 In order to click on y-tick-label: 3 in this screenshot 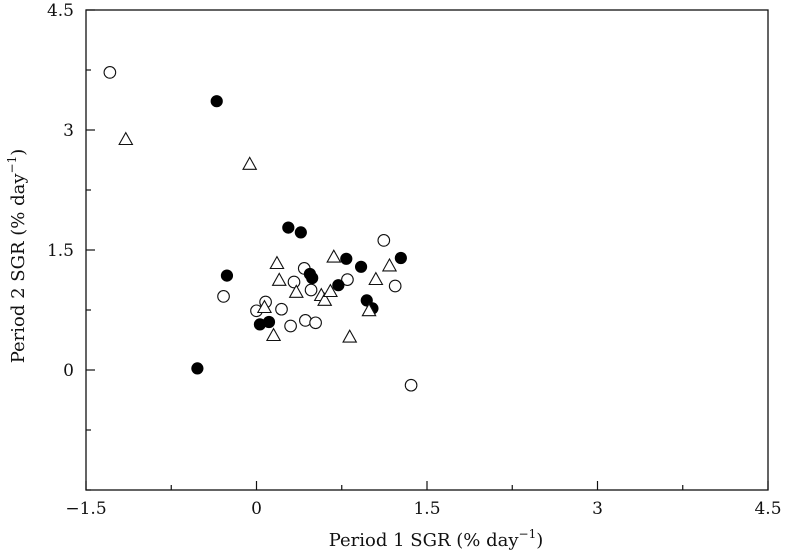, I will do `click(68, 131)`.